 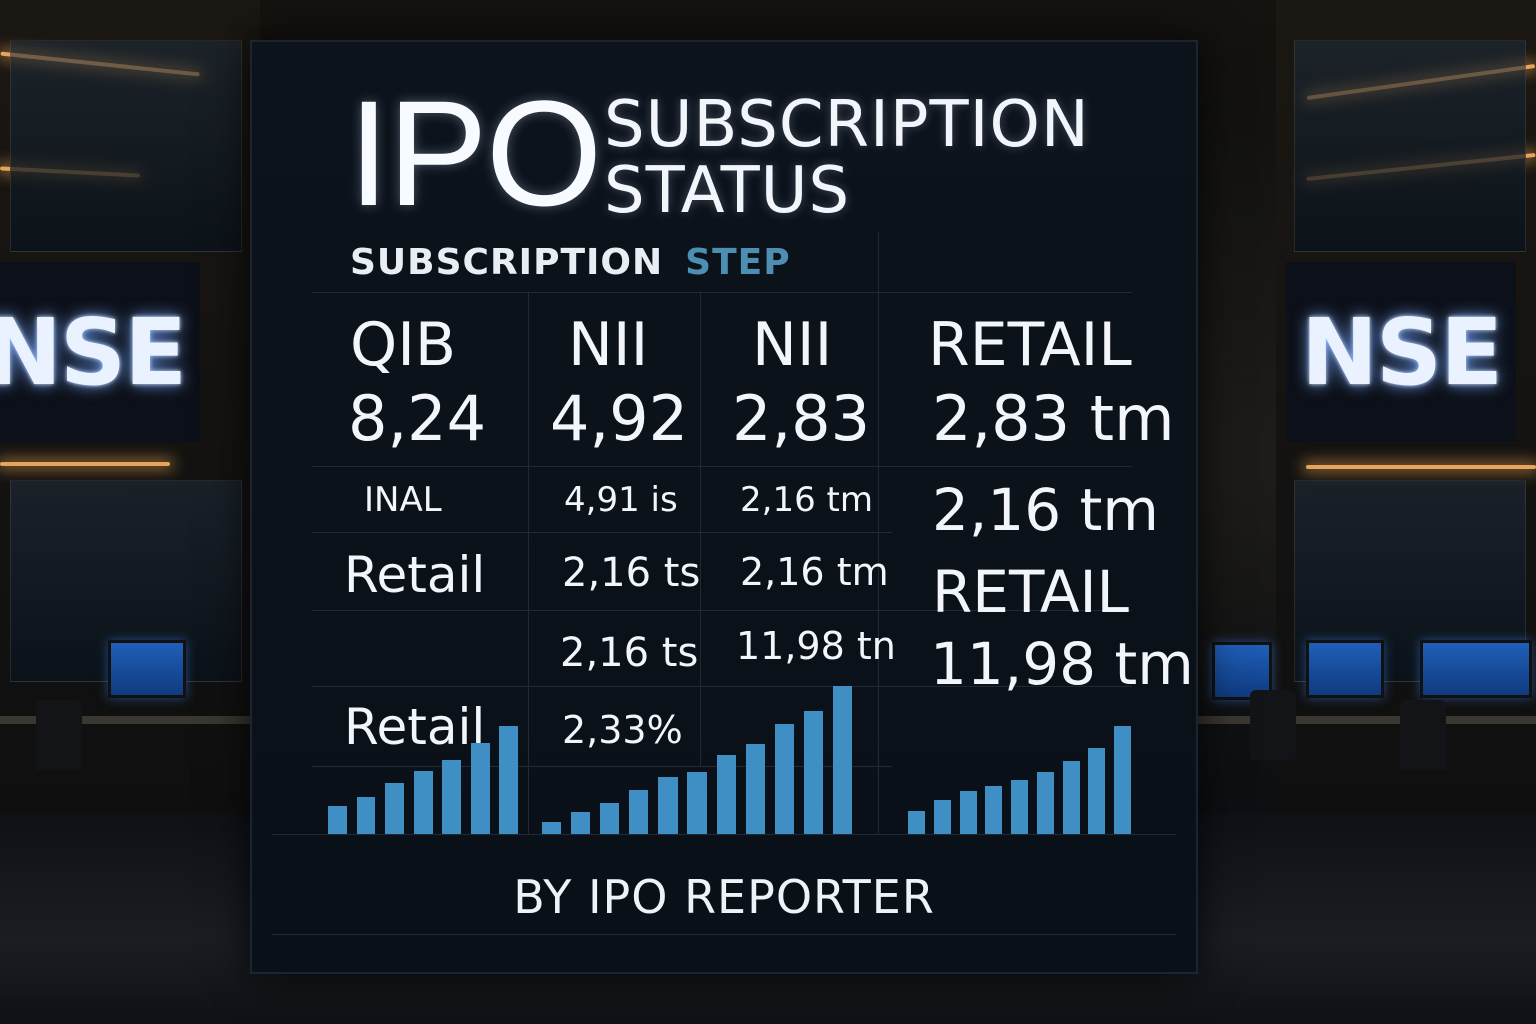 I want to click on board-title-line2: STATUS, so click(x=727, y=191).